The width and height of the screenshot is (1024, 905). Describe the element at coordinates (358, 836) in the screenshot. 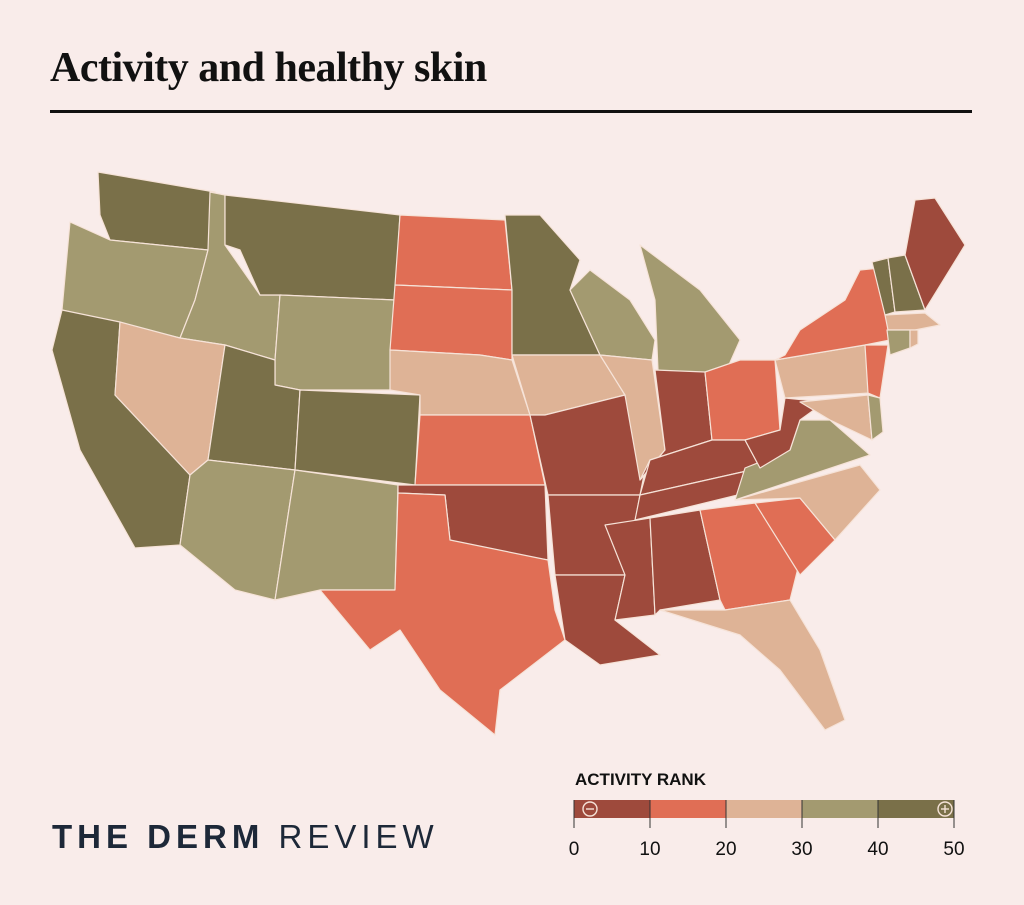

I see `brand-part2: REVIEW` at that location.